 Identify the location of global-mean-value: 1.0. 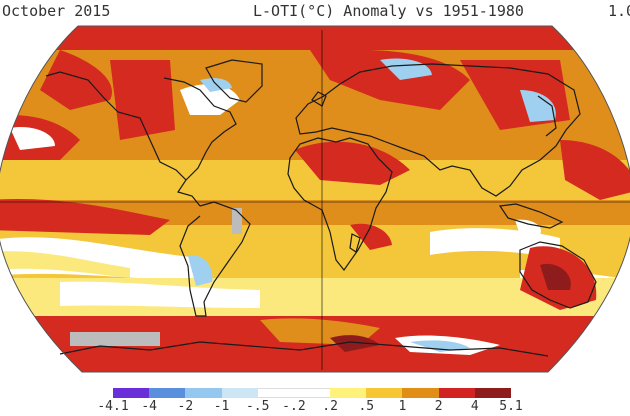
(619, 11).